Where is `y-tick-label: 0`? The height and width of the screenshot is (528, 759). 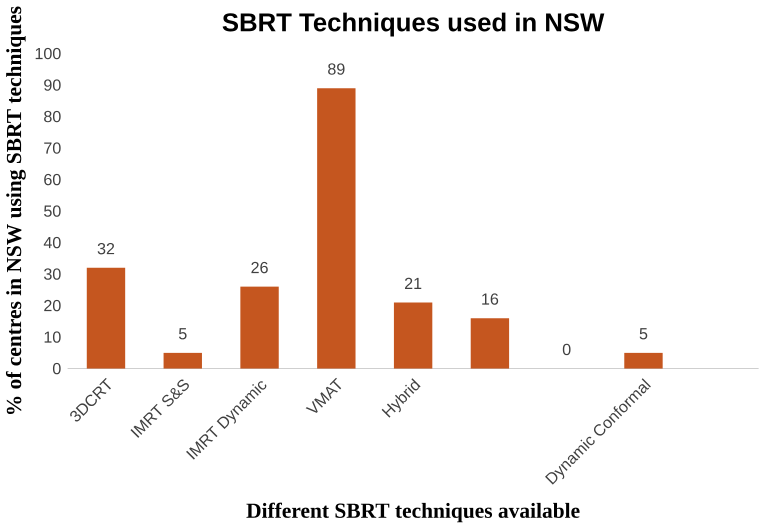
y-tick-label: 0 is located at coordinates (56, 368).